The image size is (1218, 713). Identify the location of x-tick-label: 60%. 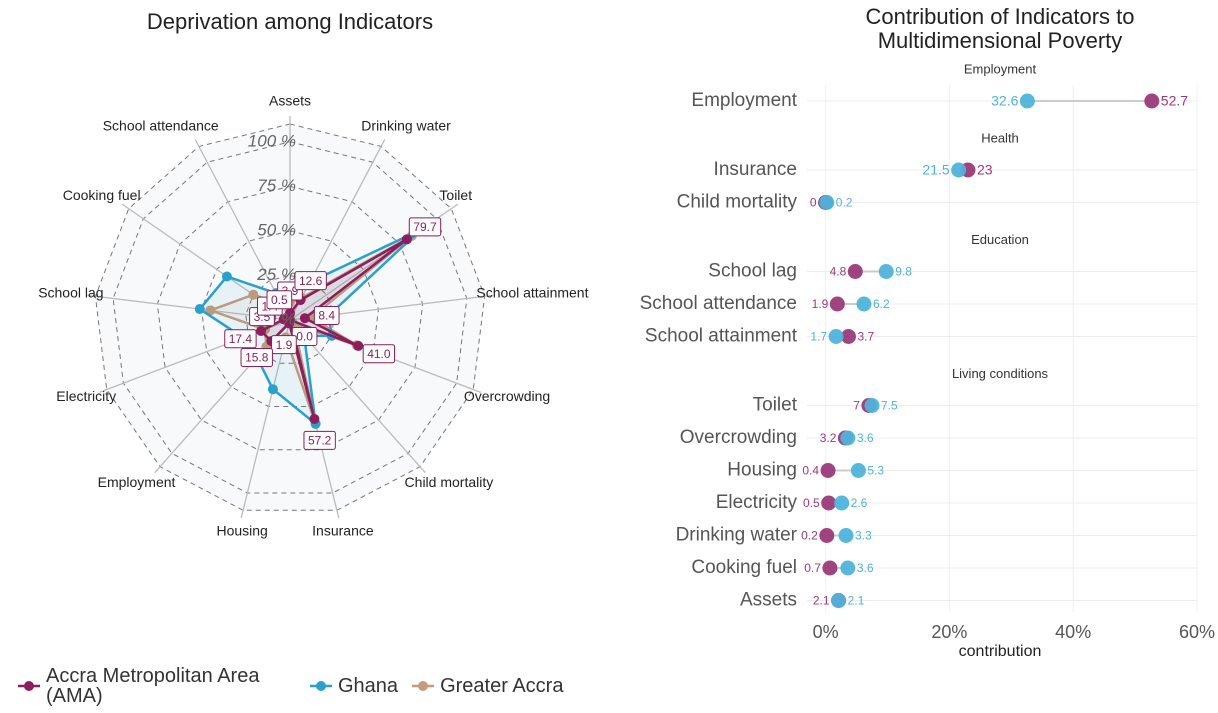
(1197, 632).